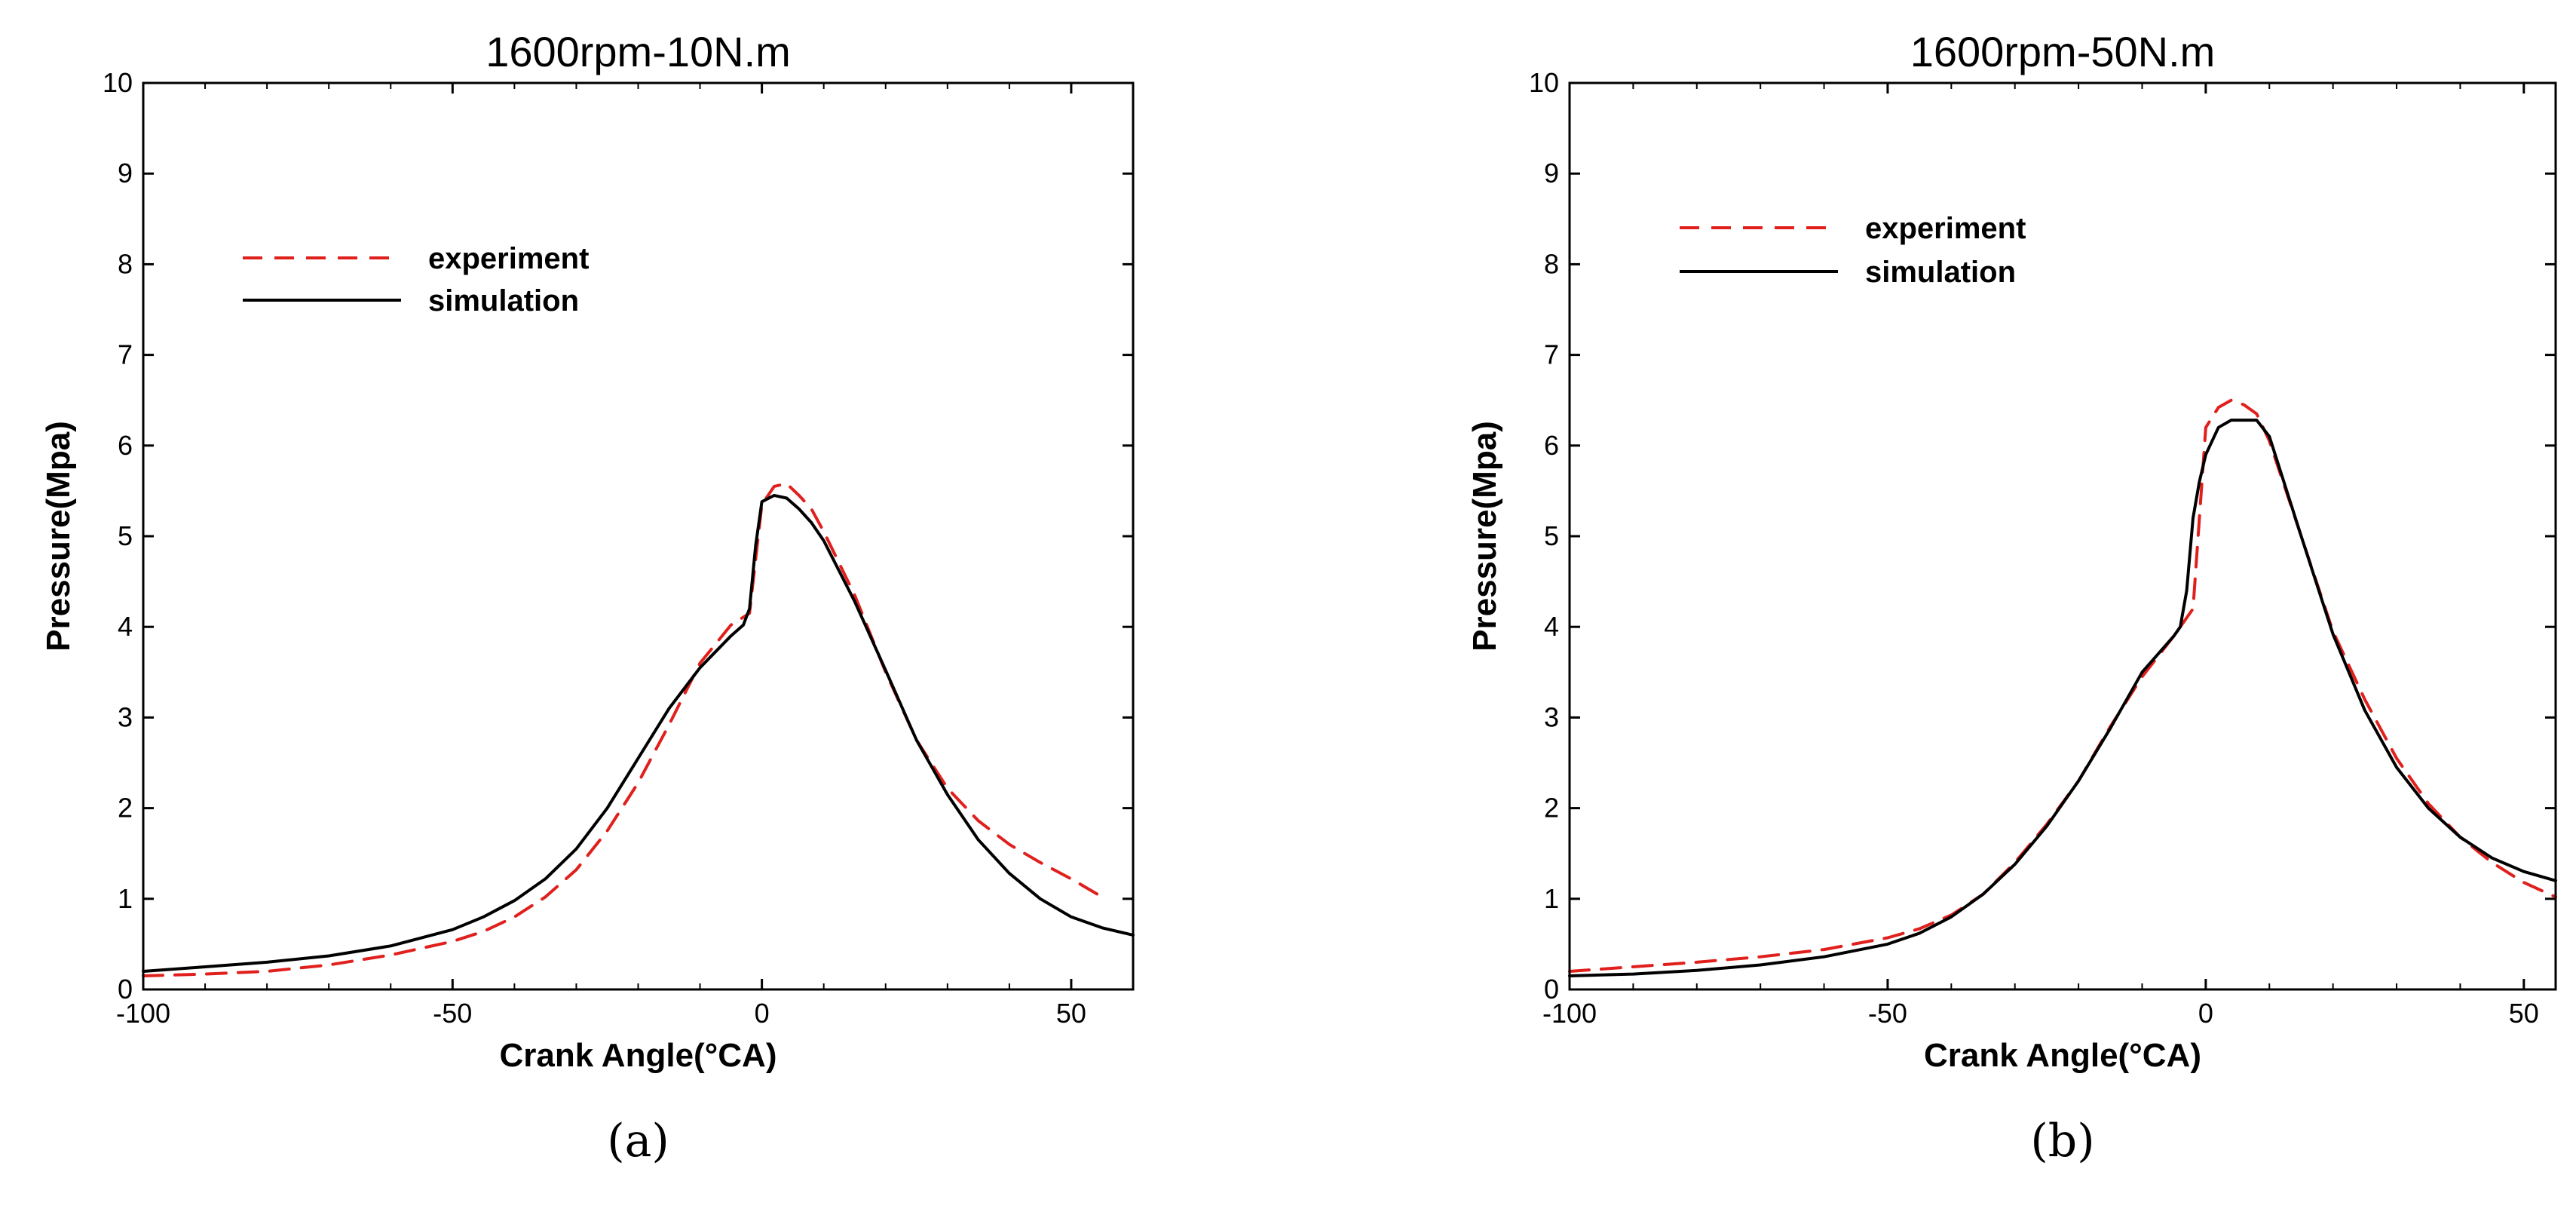 This screenshot has height=1227, width=2576. What do you see at coordinates (2063, 51) in the screenshot?
I see `chart-title-b: 1600rpm-50N.m` at bounding box center [2063, 51].